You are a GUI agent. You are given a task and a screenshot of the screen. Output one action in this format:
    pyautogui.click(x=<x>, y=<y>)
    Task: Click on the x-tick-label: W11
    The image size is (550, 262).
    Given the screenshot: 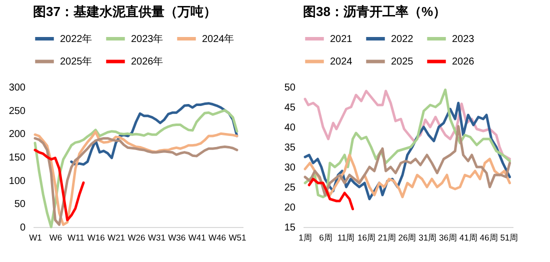 What is the action you would take?
    pyautogui.click(x=76, y=237)
    